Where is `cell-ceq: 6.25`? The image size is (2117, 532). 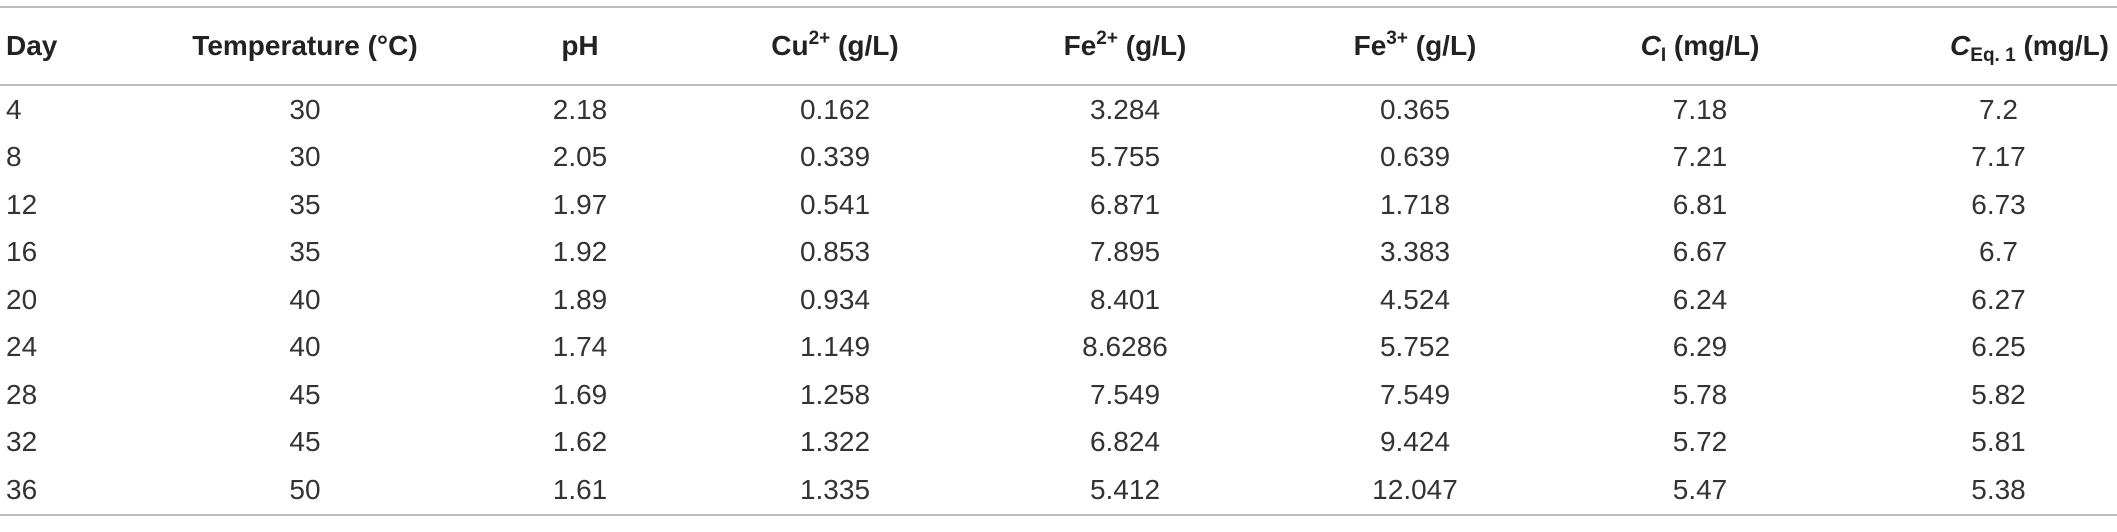 cell-ceq: 6.25 is located at coordinates (1998, 347).